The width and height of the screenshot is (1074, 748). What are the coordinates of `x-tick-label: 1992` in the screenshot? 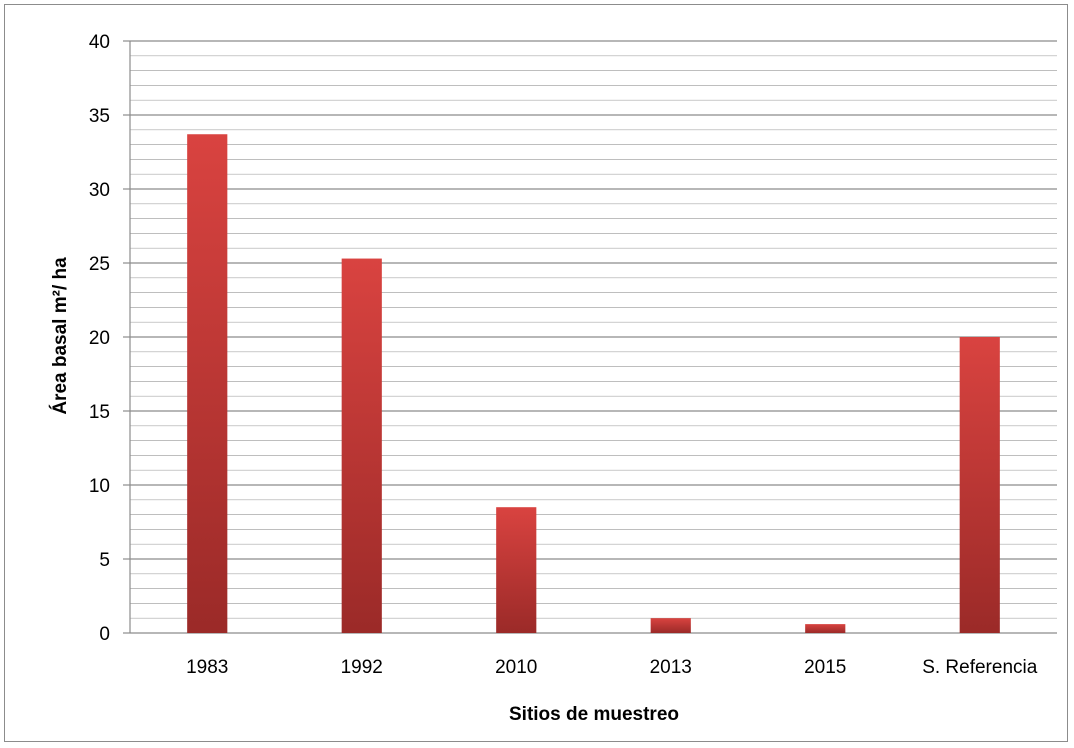 It's located at (362, 667).